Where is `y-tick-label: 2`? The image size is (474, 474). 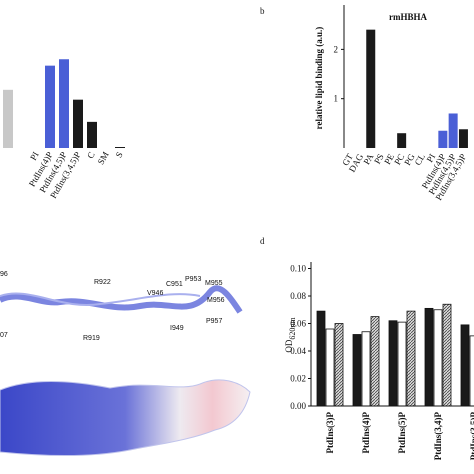 y-tick-label: 2 is located at coordinates (336, 49).